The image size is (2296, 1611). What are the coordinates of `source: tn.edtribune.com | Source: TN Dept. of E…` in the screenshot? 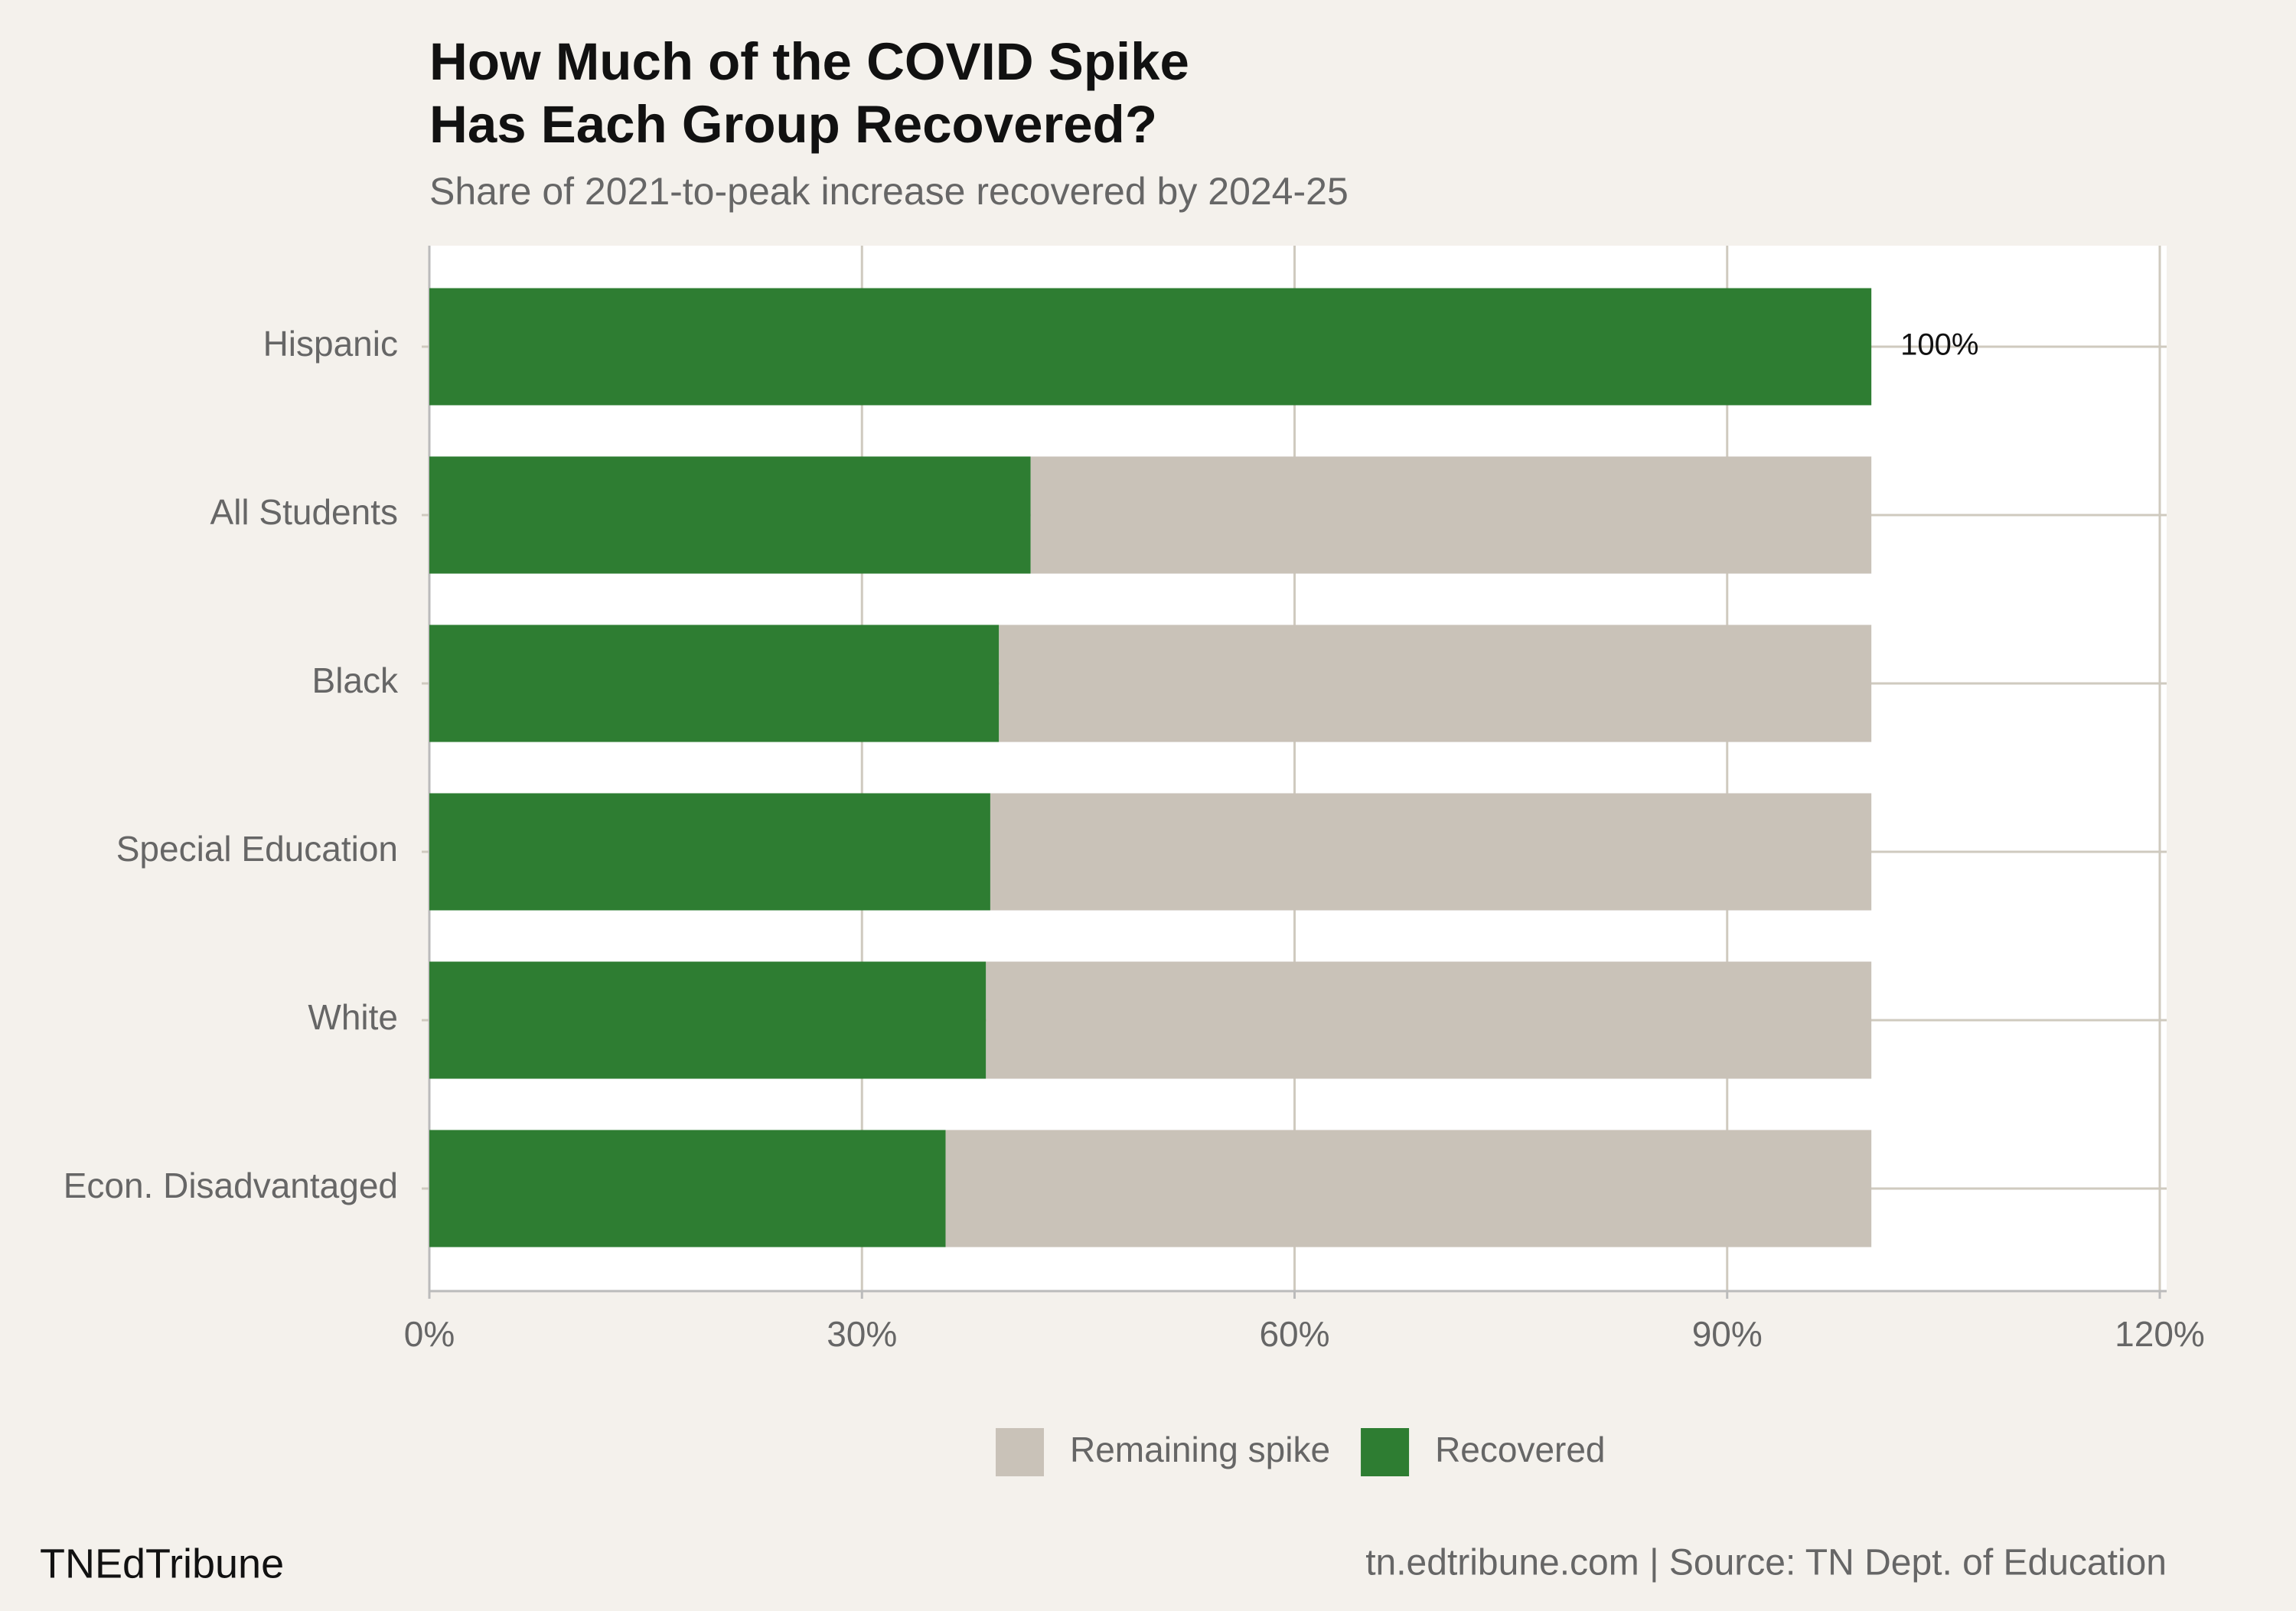 It's located at (1766, 1563).